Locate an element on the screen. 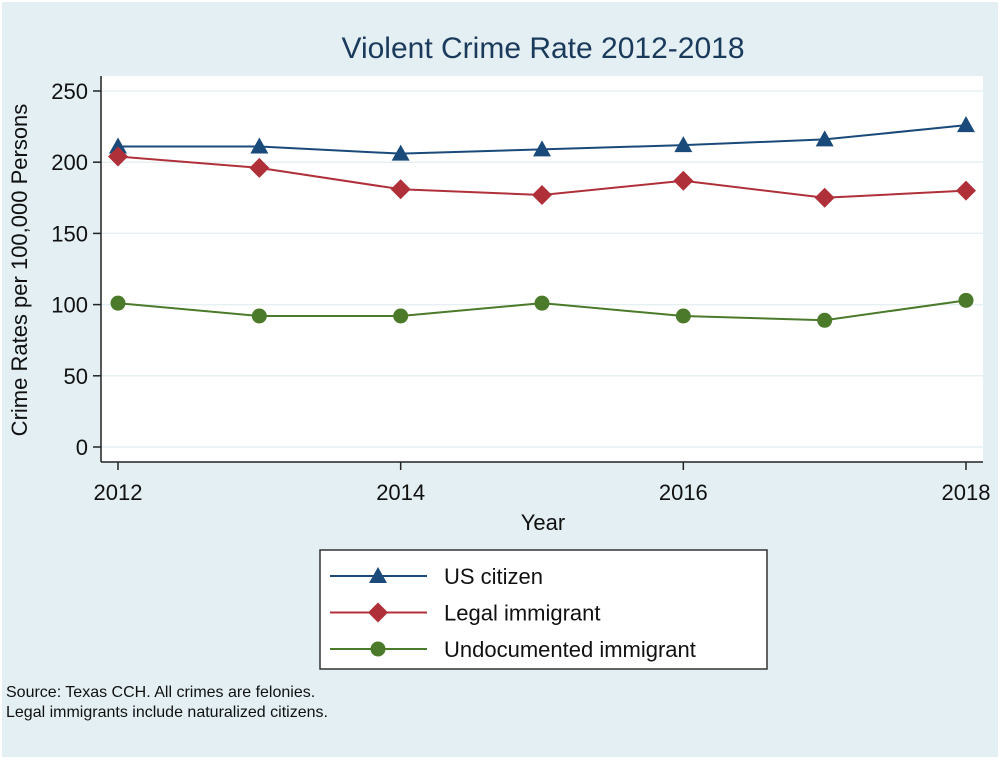 This screenshot has width=1000, height=761. x-axis-label: Year is located at coordinates (543, 522).